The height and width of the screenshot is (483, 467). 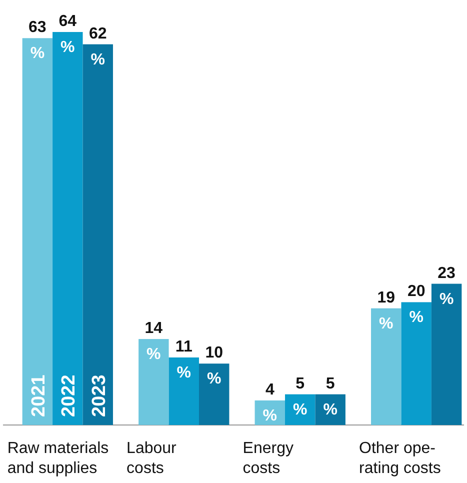 I want to click on x-tick-label: Other ope- rating costs, so click(x=400, y=458).